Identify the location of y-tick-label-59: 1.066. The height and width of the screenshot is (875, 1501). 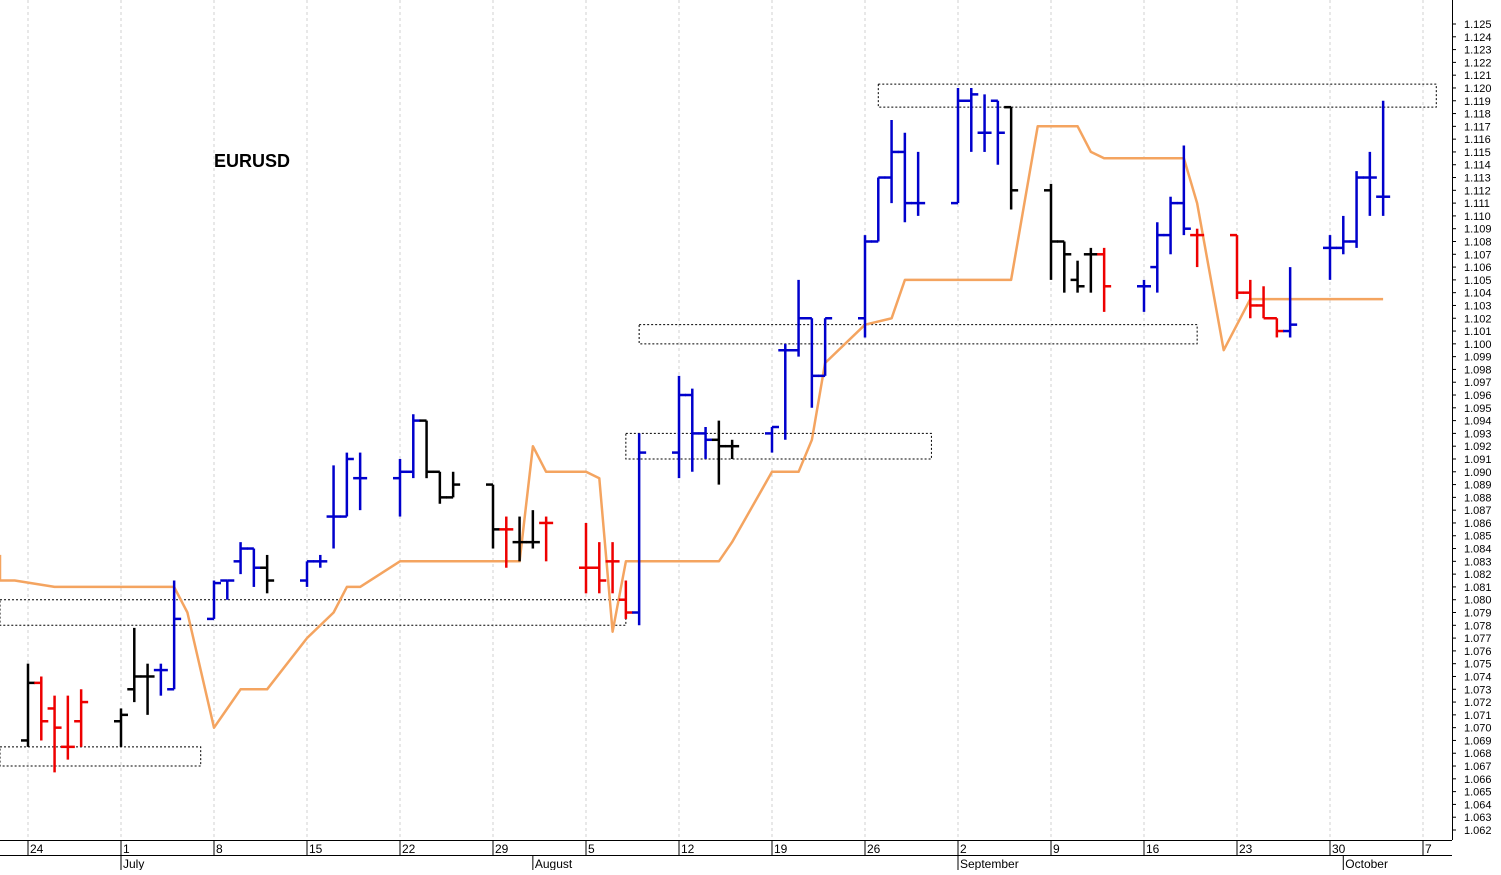
(1478, 780).